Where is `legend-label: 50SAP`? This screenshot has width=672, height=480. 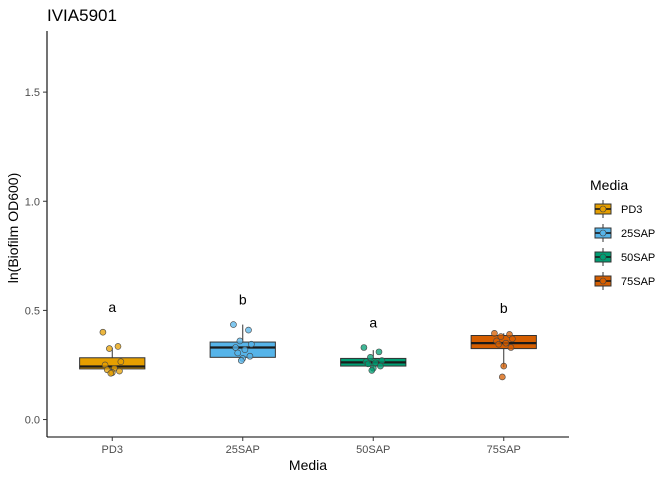 legend-label: 50SAP is located at coordinates (638, 258).